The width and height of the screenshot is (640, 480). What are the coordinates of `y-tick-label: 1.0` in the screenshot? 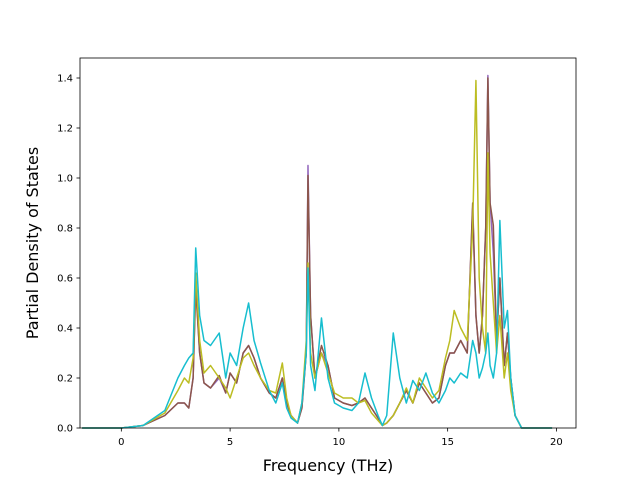 It's located at (65, 179).